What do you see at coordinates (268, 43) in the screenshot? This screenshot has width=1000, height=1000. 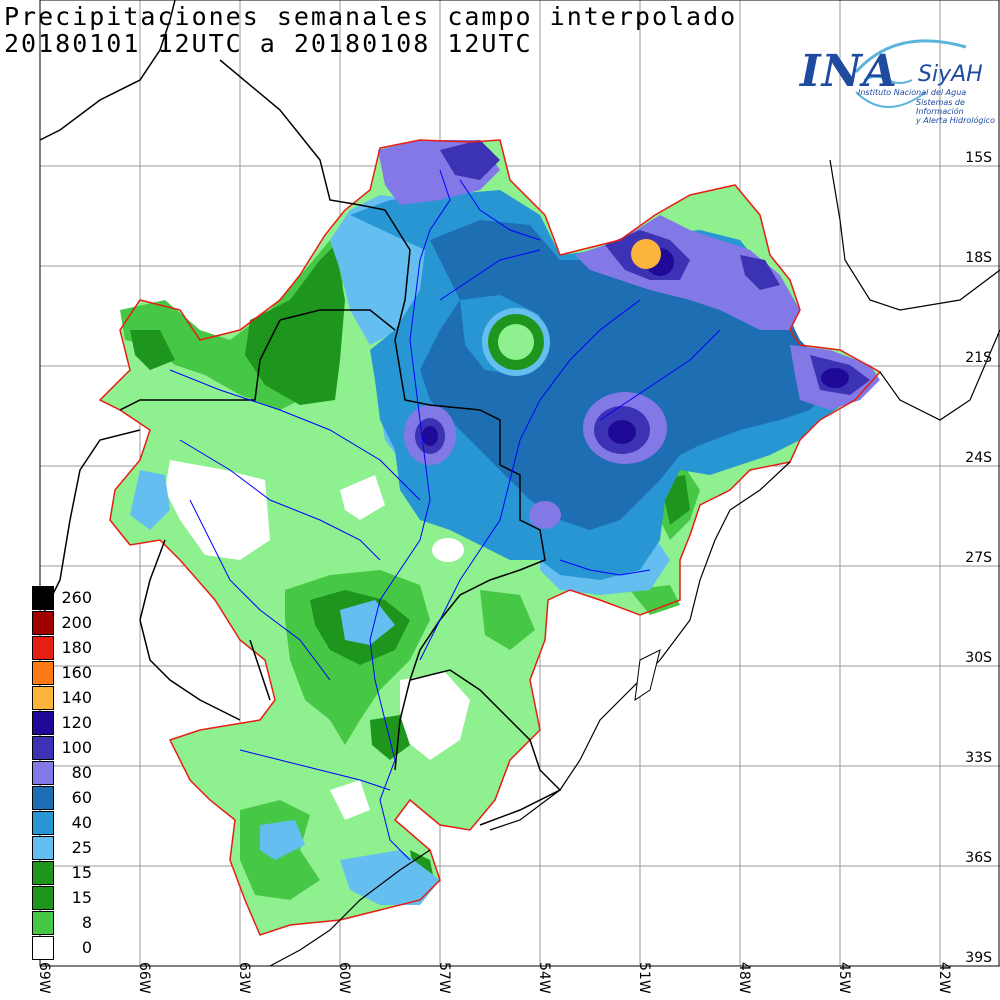 I see `map-period: 20180101 12UTC a 20180108 12UTC` at bounding box center [268, 43].